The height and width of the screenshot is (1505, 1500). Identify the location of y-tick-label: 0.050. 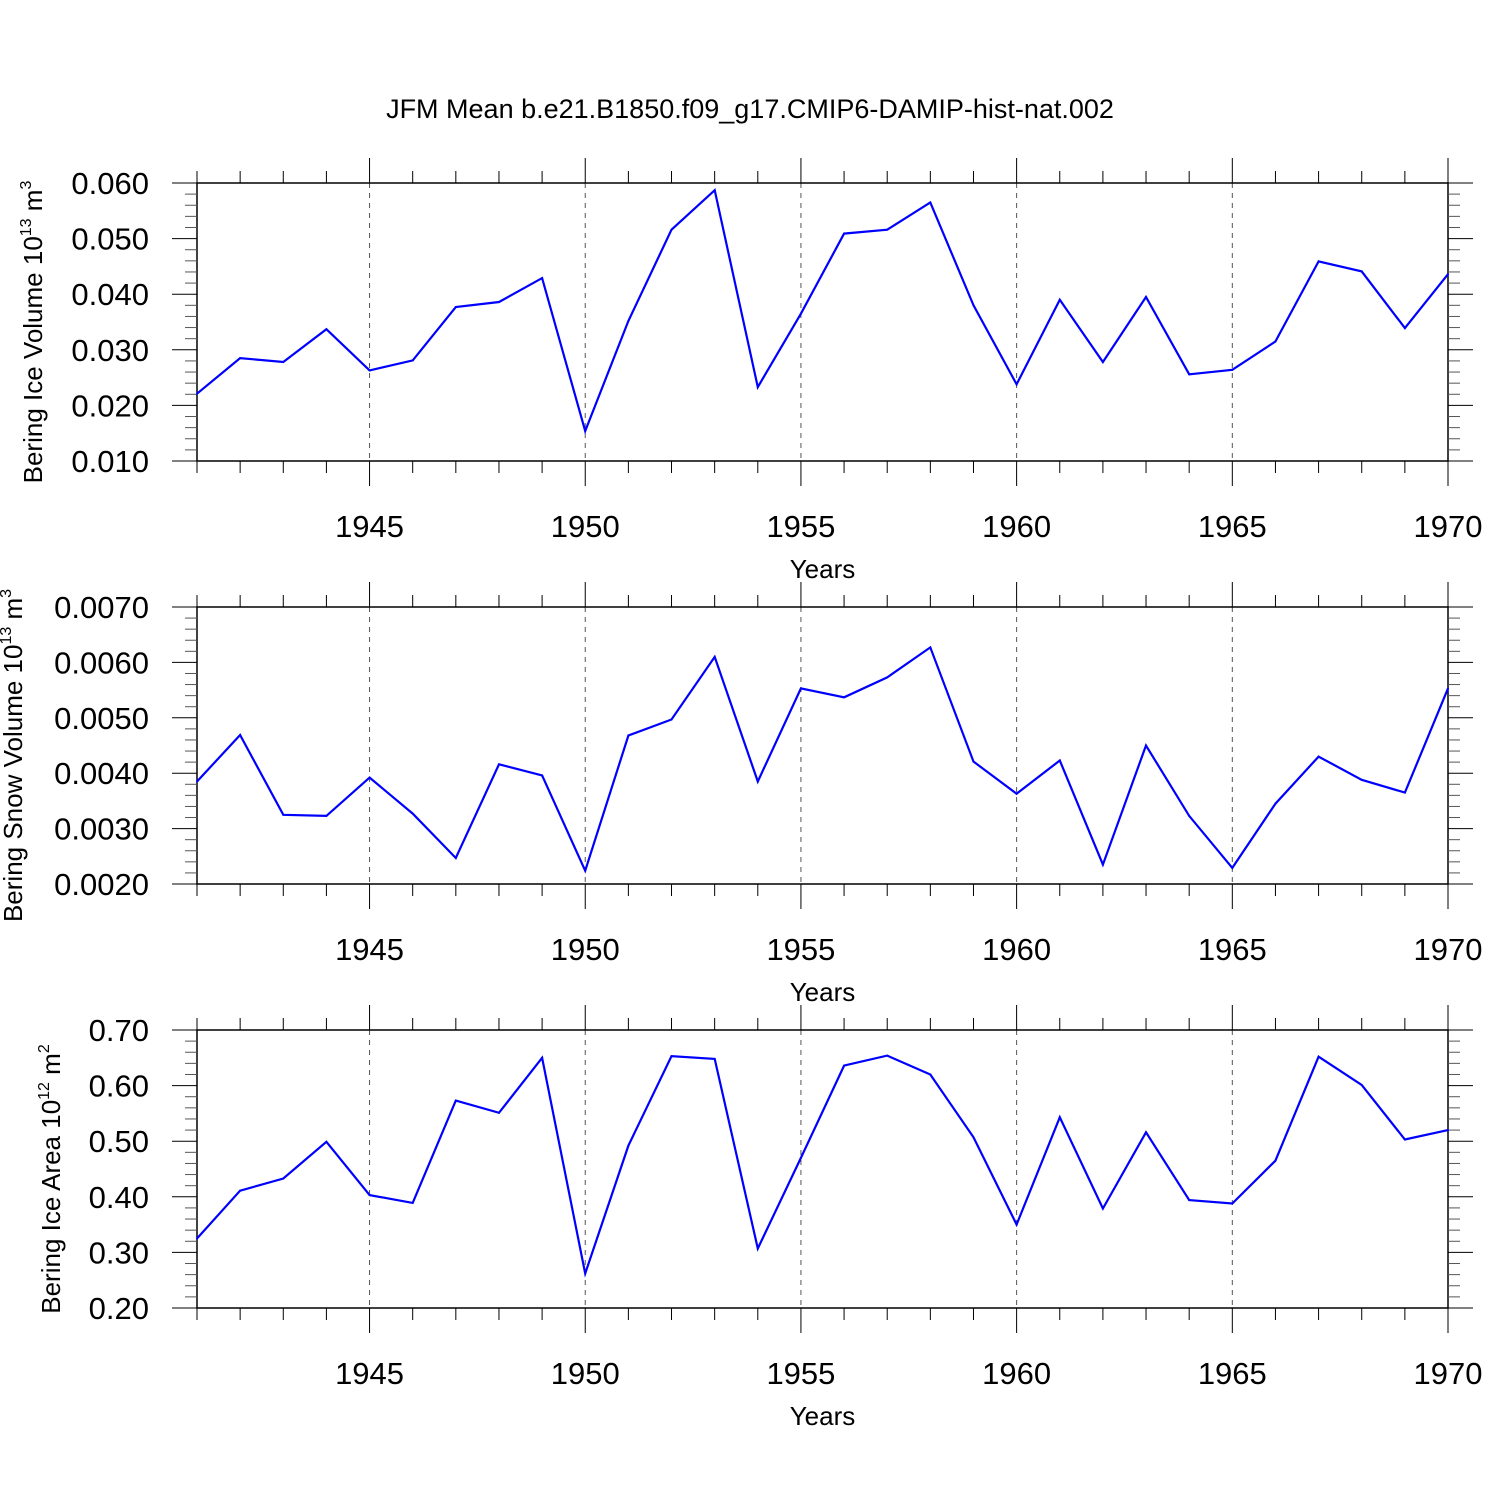
(110, 239).